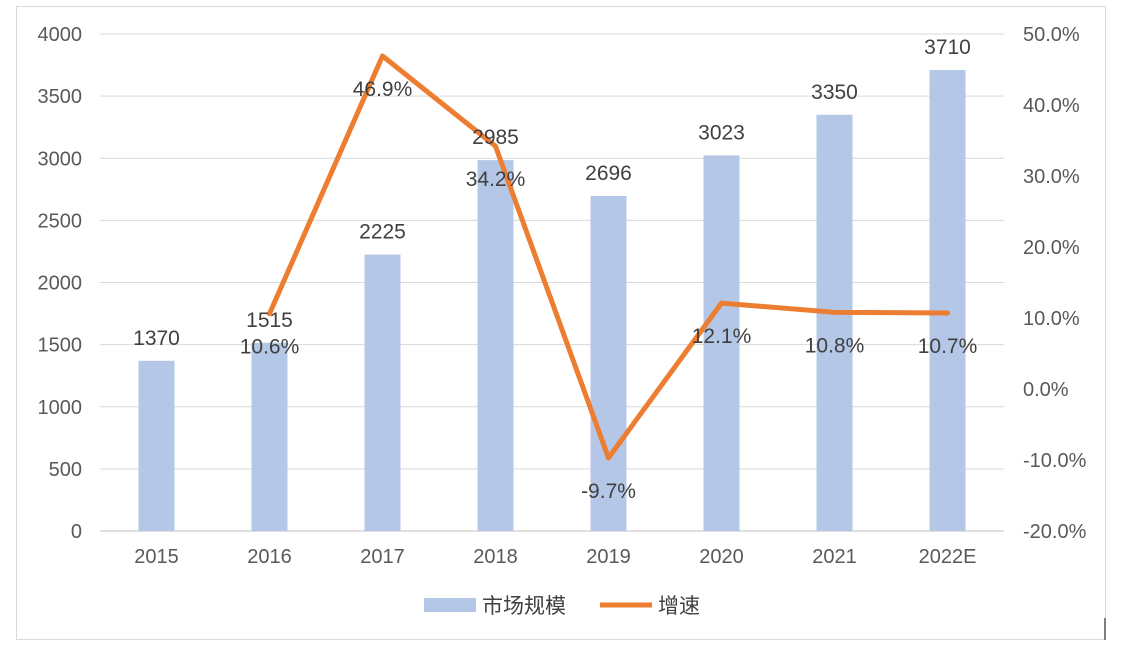 This screenshot has height=658, width=1126. I want to click on line-data-label: 10.6%, so click(270, 347).